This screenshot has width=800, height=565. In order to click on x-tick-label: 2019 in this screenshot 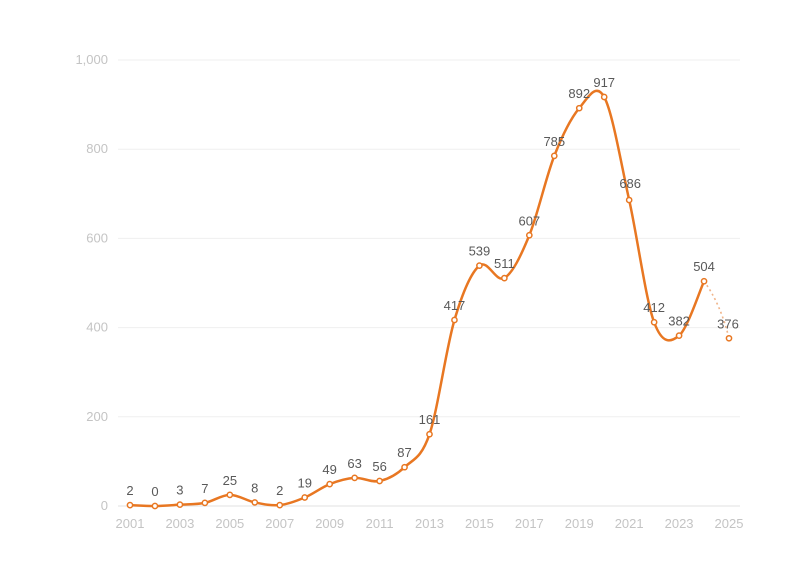, I will do `click(579, 523)`.